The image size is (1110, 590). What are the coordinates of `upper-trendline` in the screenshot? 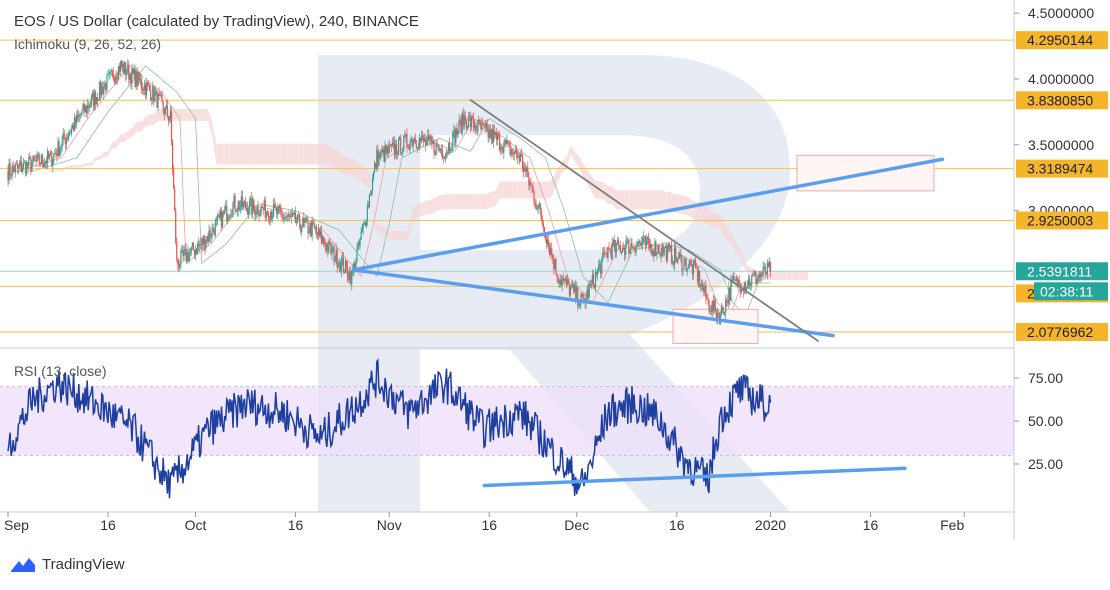 It's located at (648, 214).